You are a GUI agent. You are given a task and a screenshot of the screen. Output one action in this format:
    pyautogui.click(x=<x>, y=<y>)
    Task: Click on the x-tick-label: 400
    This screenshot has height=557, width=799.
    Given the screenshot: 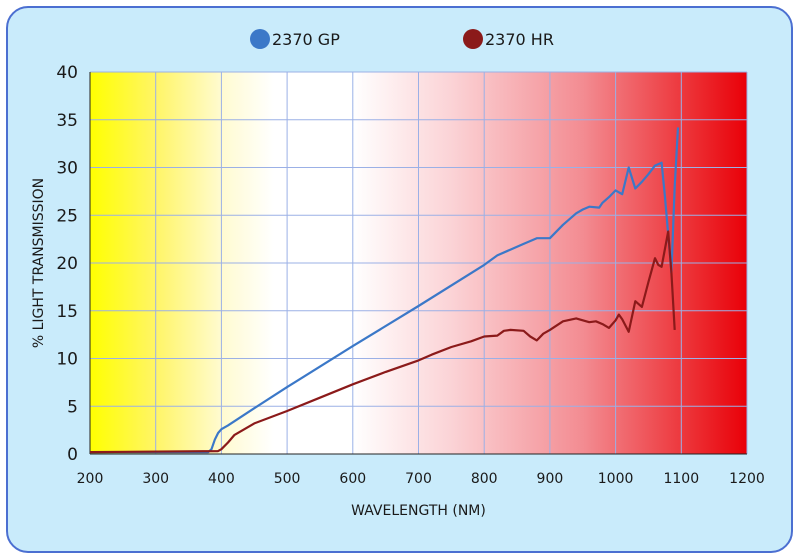 What is the action you would take?
    pyautogui.click(x=221, y=479)
    